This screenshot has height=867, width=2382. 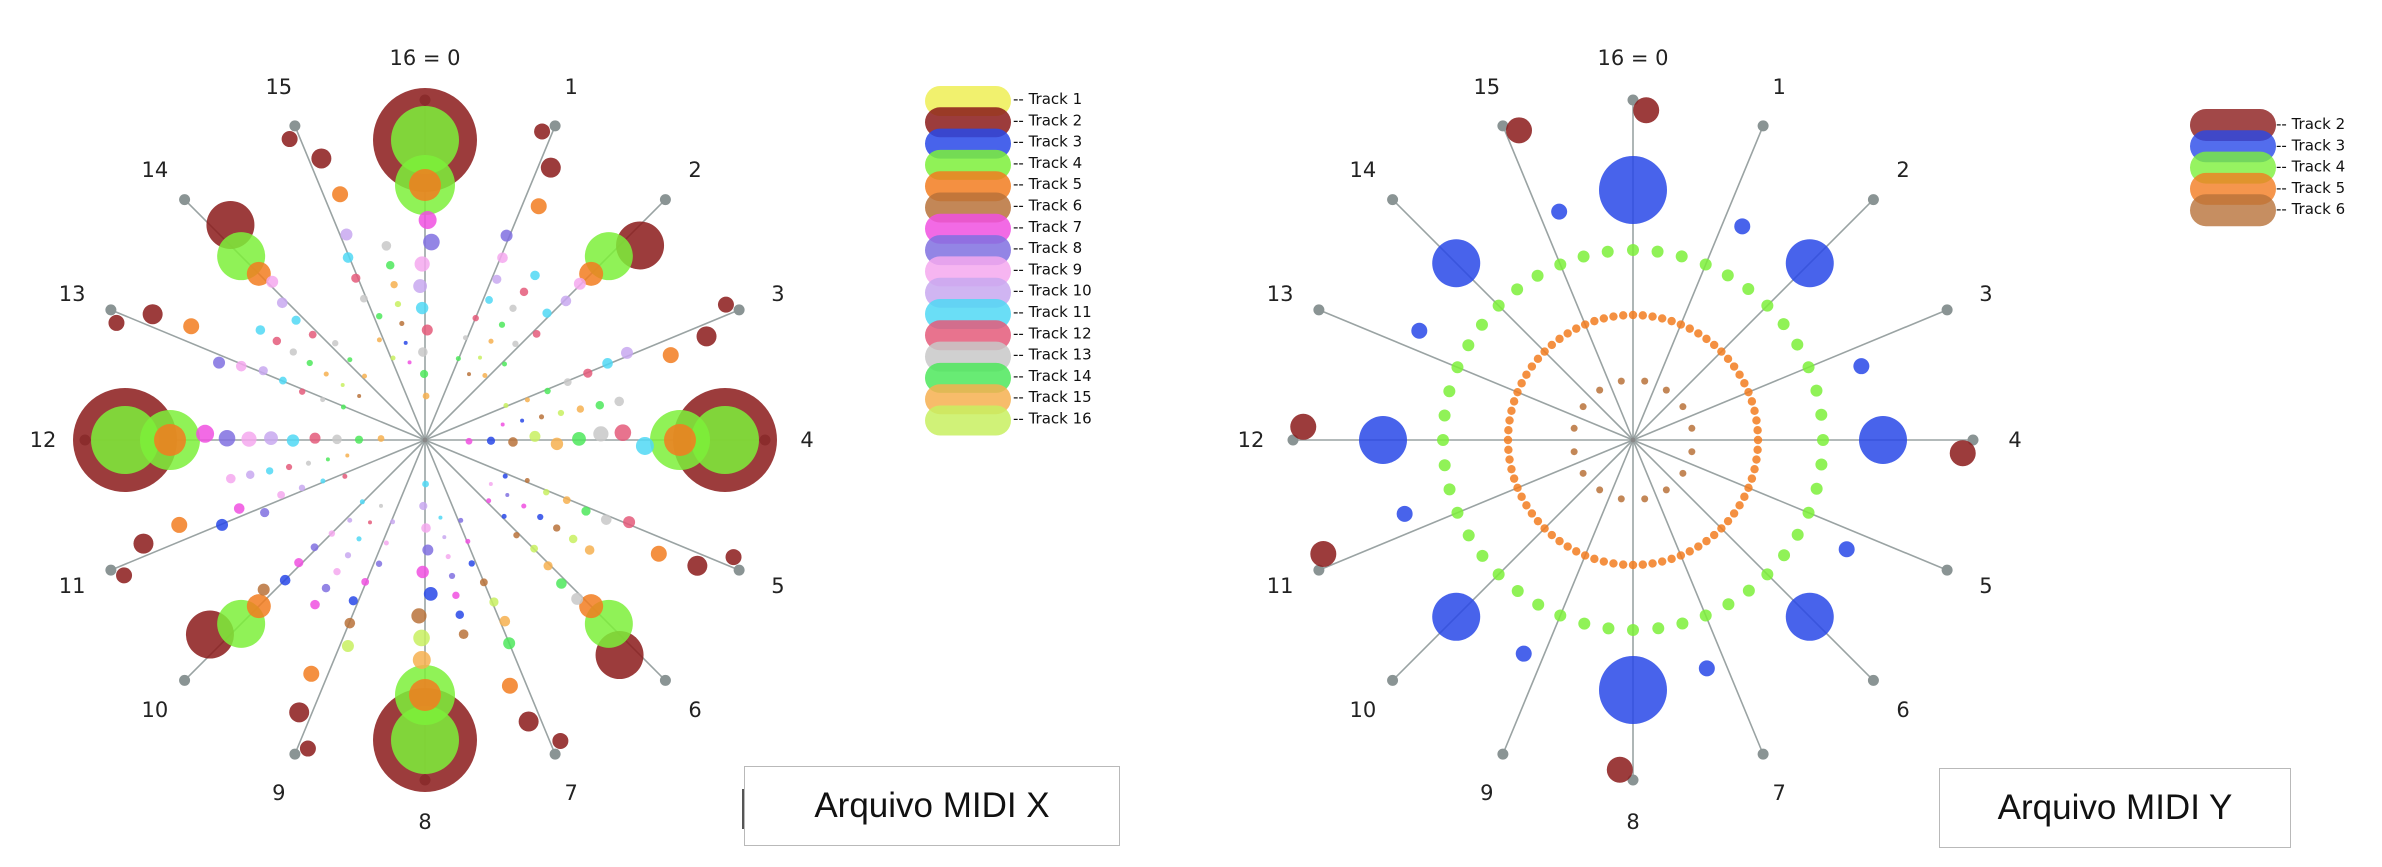 What do you see at coordinates (72, 586) in the screenshot?
I see `spoke-label-11: 11` at bounding box center [72, 586].